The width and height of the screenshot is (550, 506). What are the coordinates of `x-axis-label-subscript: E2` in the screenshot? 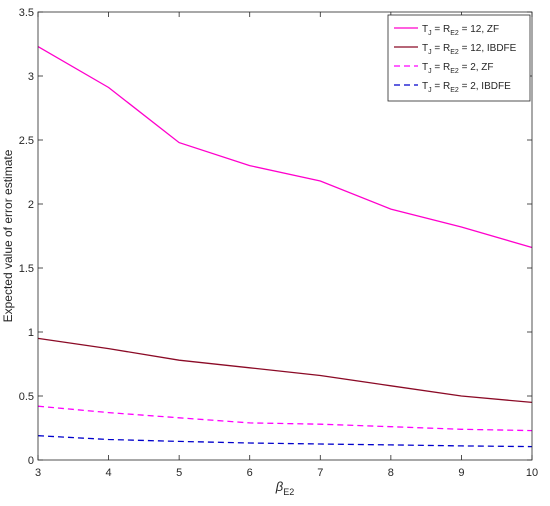 It's located at (288, 492).